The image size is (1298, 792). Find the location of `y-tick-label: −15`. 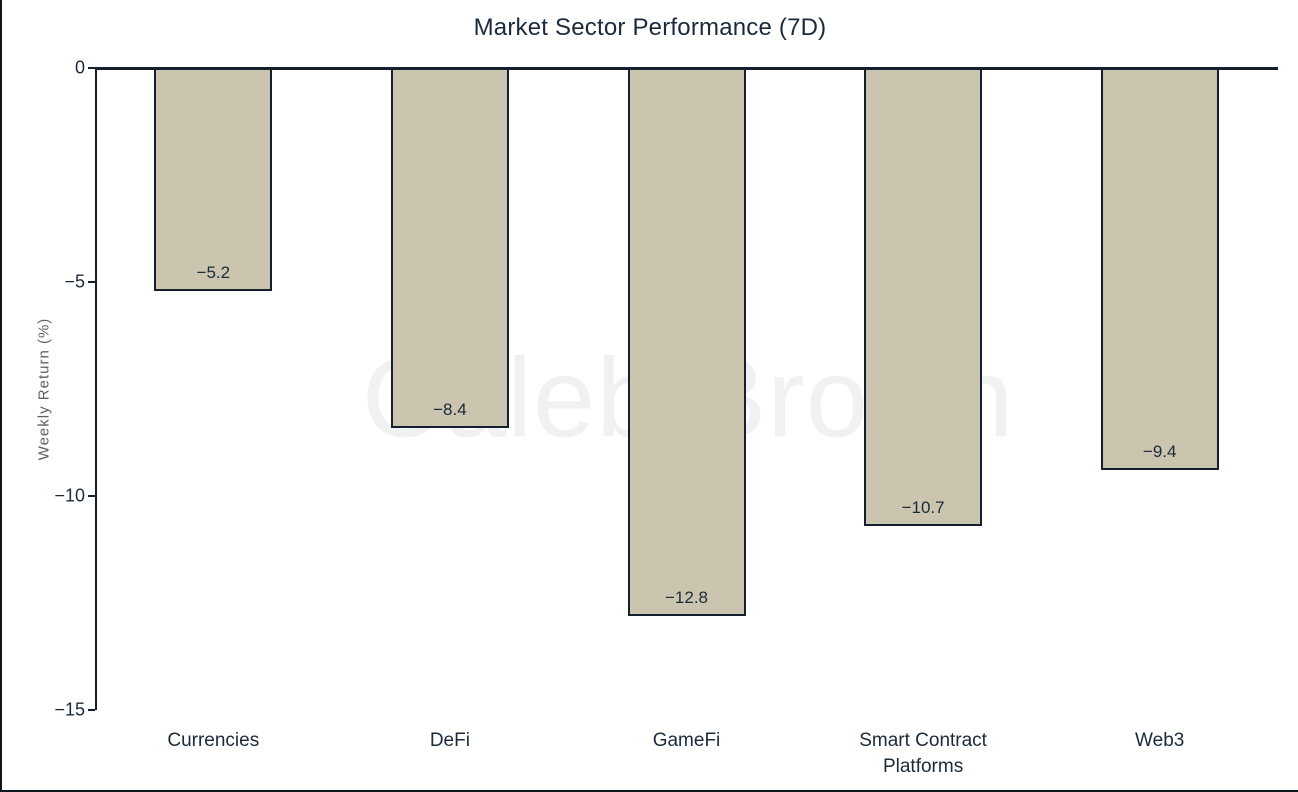

y-tick-label: −15 is located at coordinates (69, 709).